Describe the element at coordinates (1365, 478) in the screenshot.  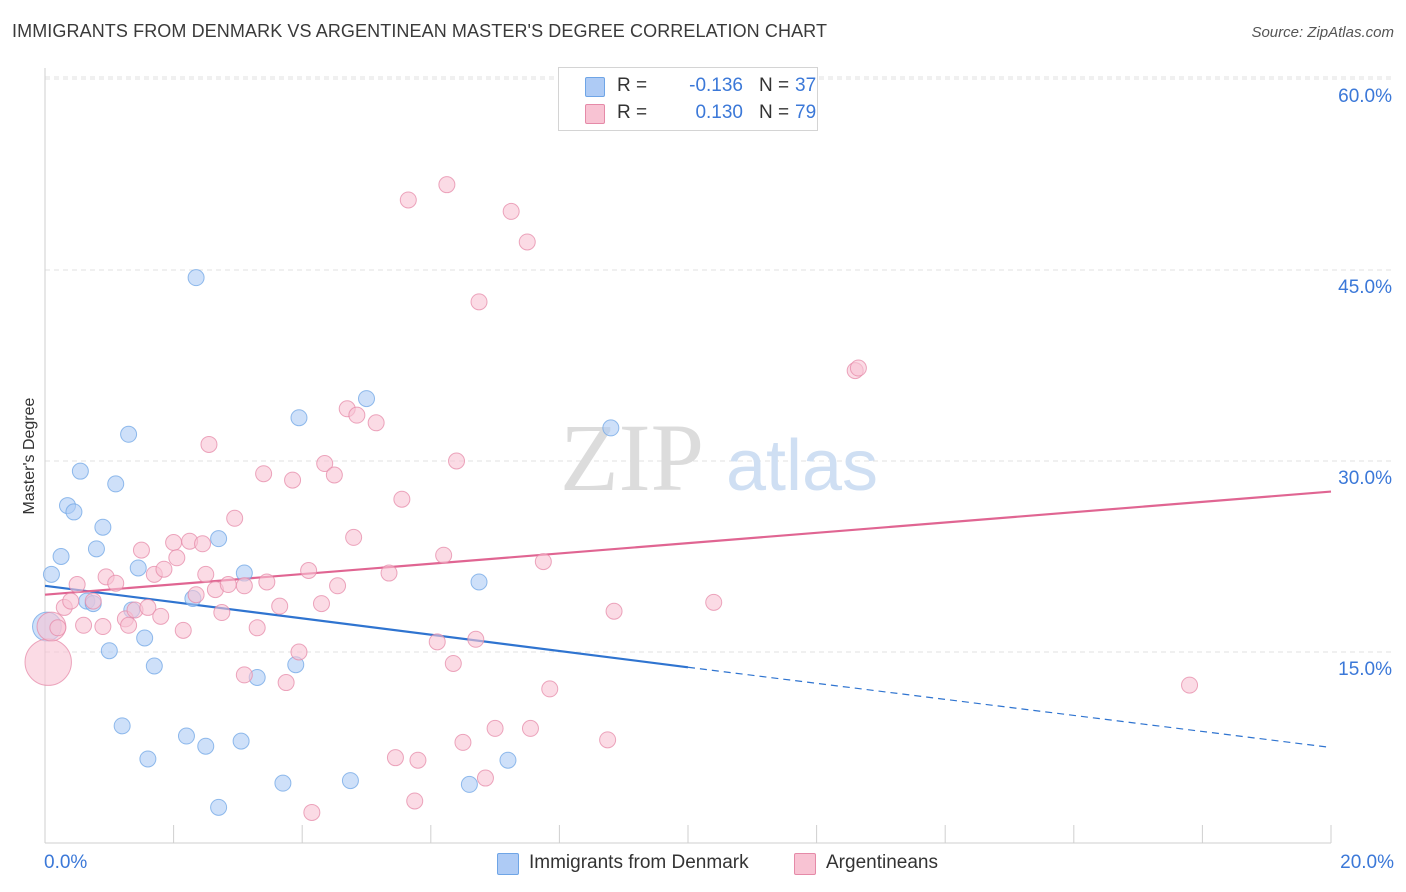
I see `y-tick-30: 30.0%` at that location.